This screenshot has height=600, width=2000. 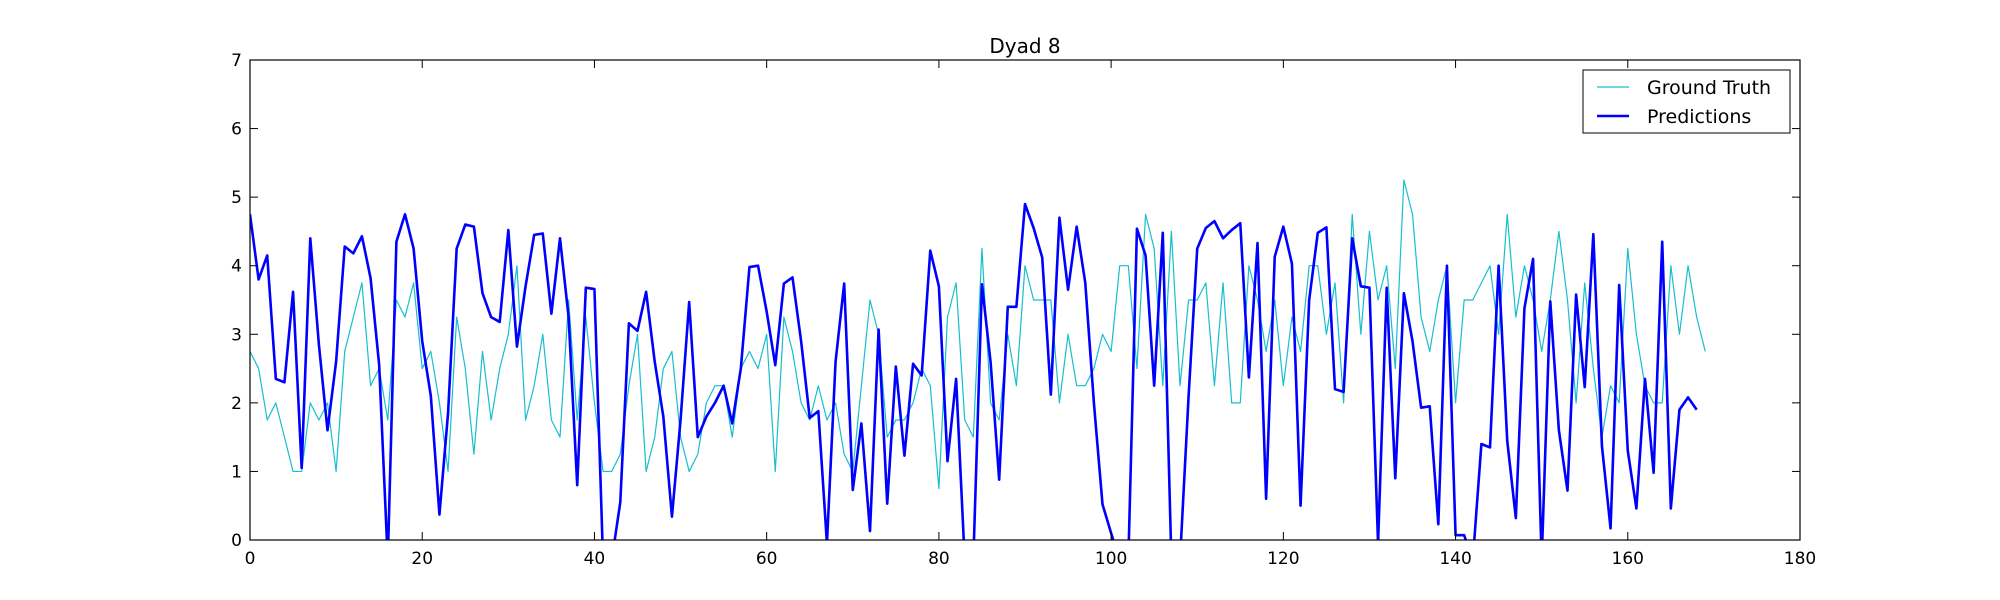 What do you see at coordinates (236, 404) in the screenshot?
I see `y-tick-label: 2` at bounding box center [236, 404].